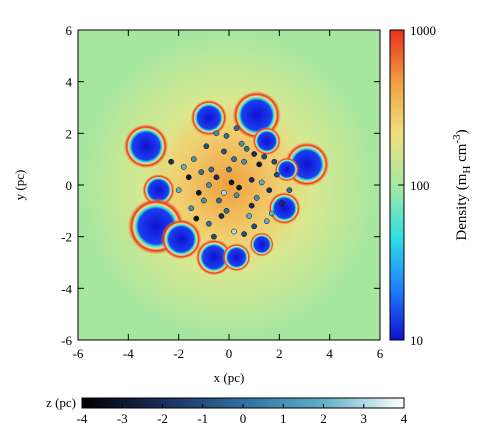 The width and height of the screenshot is (478, 434). I want to click on x-tick-label: 6, so click(380, 353).